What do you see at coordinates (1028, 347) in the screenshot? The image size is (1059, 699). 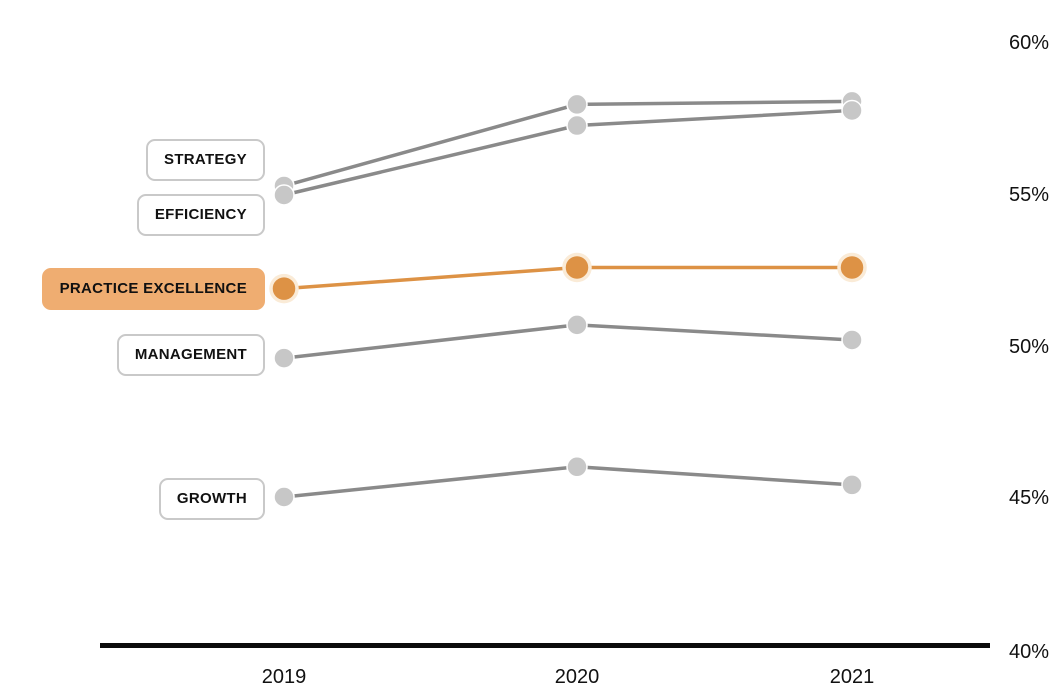 I see `y-axis-tick-50: 50%` at bounding box center [1028, 347].